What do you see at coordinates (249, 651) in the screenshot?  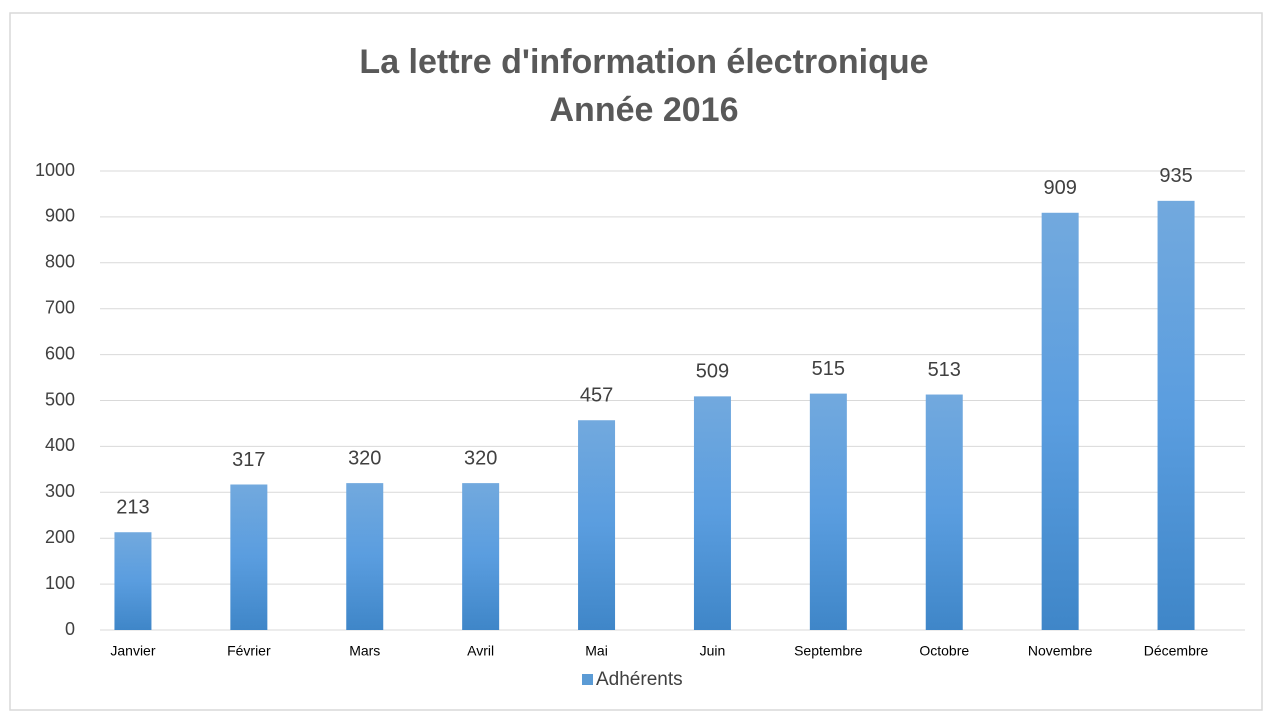 I see `x-tick-label: Février` at bounding box center [249, 651].